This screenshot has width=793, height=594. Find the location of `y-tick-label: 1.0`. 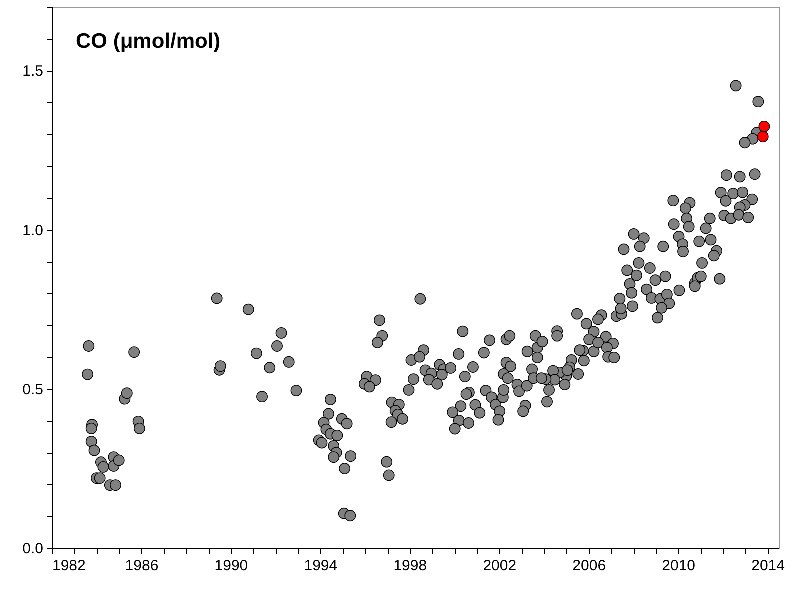

y-tick-label: 1.0 is located at coordinates (33, 231).